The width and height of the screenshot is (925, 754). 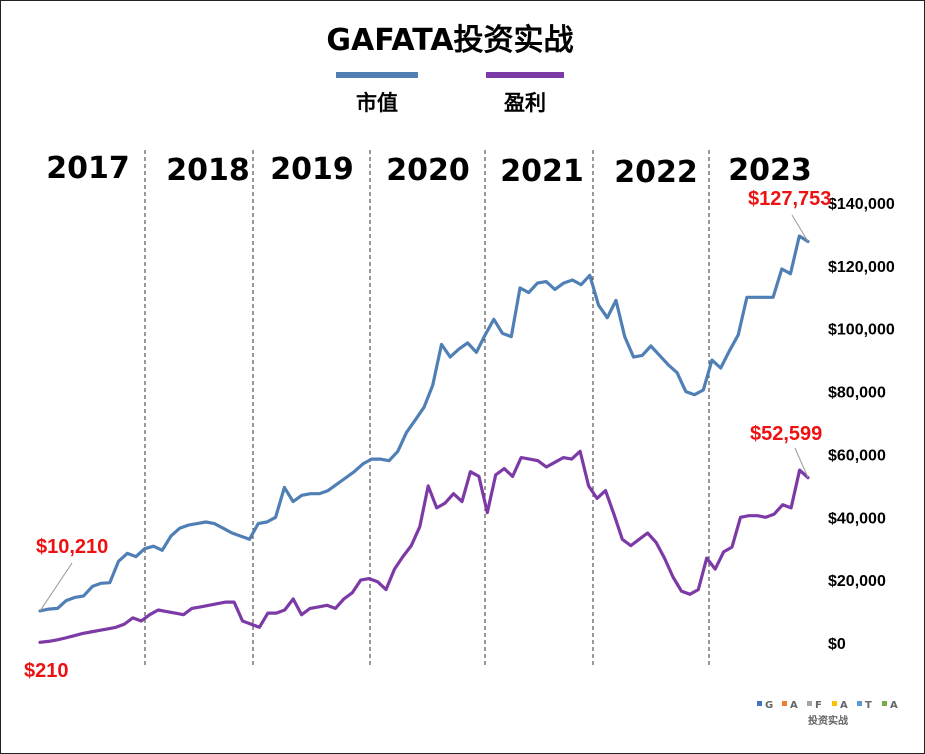 What do you see at coordinates (524, 103) in the screenshot?
I see `legend-label-profit: 盈利` at bounding box center [524, 103].